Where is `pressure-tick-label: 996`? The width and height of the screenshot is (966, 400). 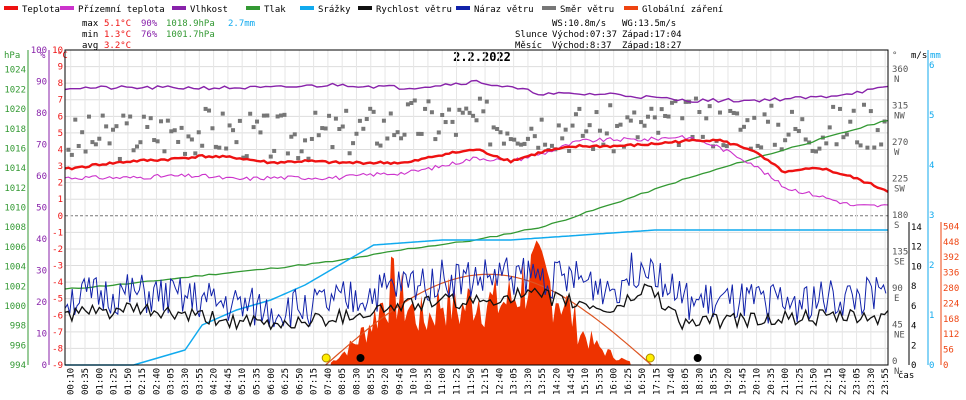
pressure-tick-label: 996 is located at coordinates (18, 346).